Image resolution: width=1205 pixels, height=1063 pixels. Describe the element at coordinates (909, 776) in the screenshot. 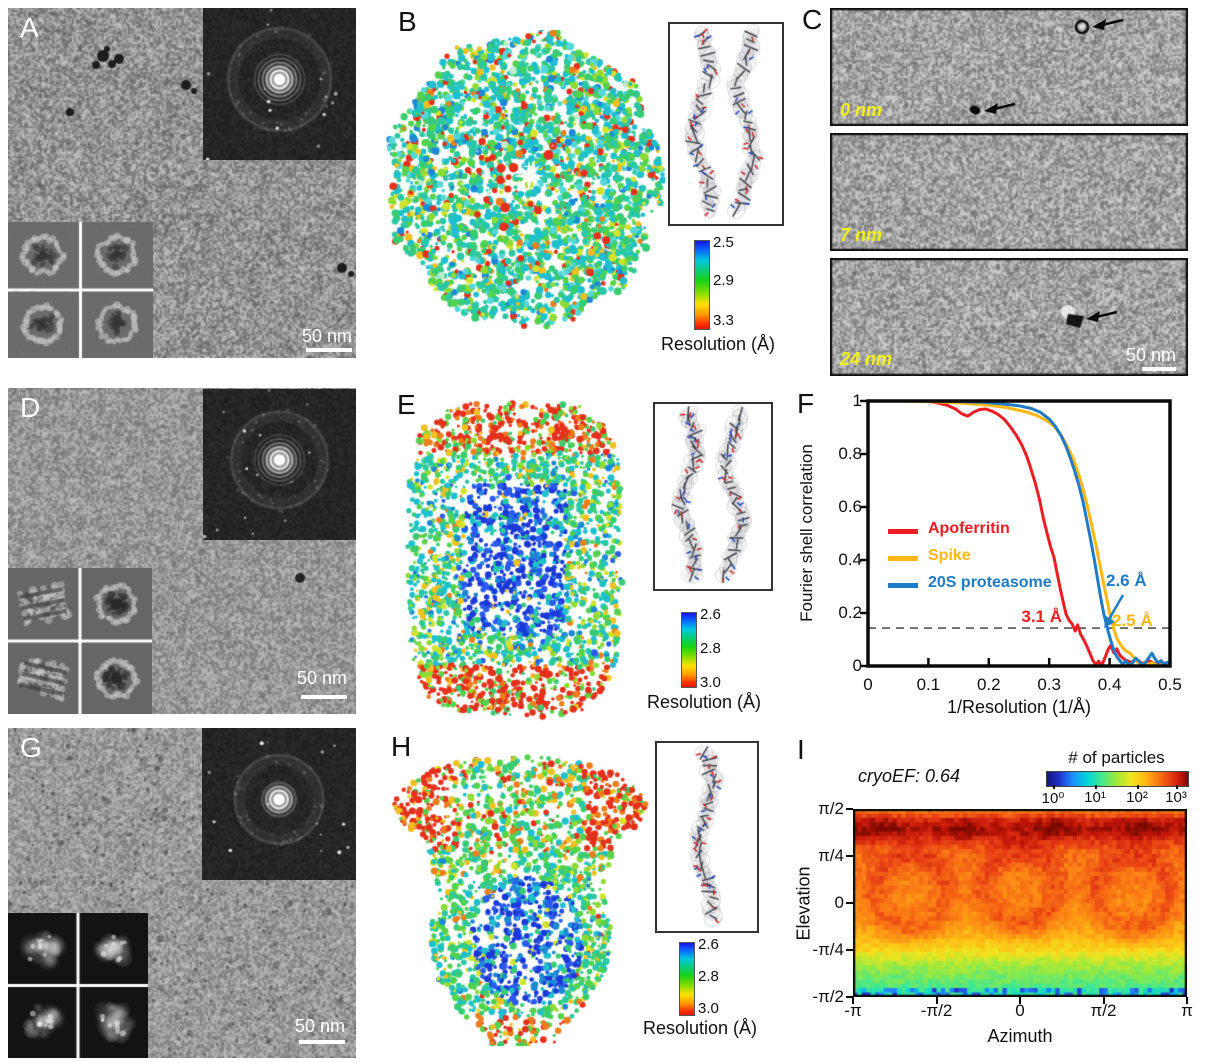

I see `cryoef-score: cryoEF: 0.64` at that location.